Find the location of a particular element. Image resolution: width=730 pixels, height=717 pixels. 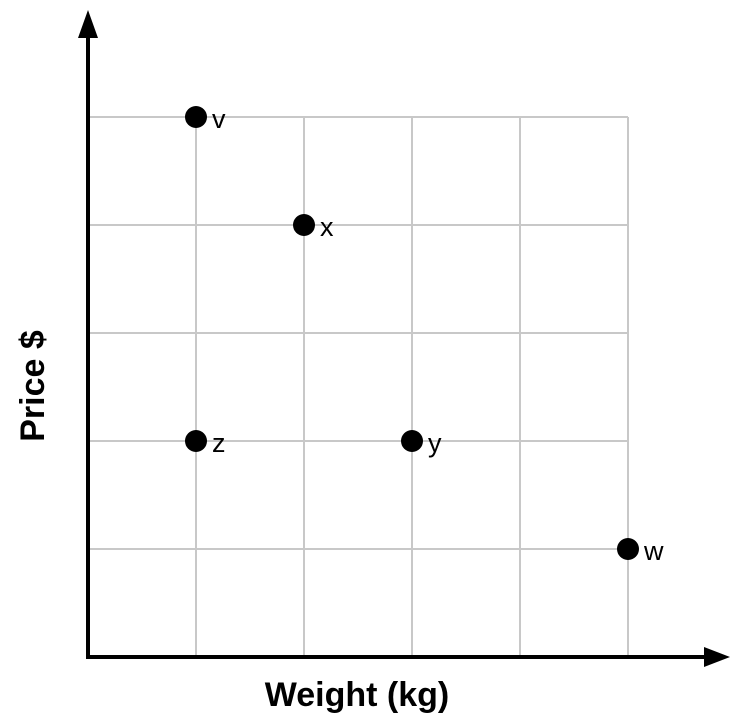

y-axis-arrowhead is located at coordinates (88, 24).